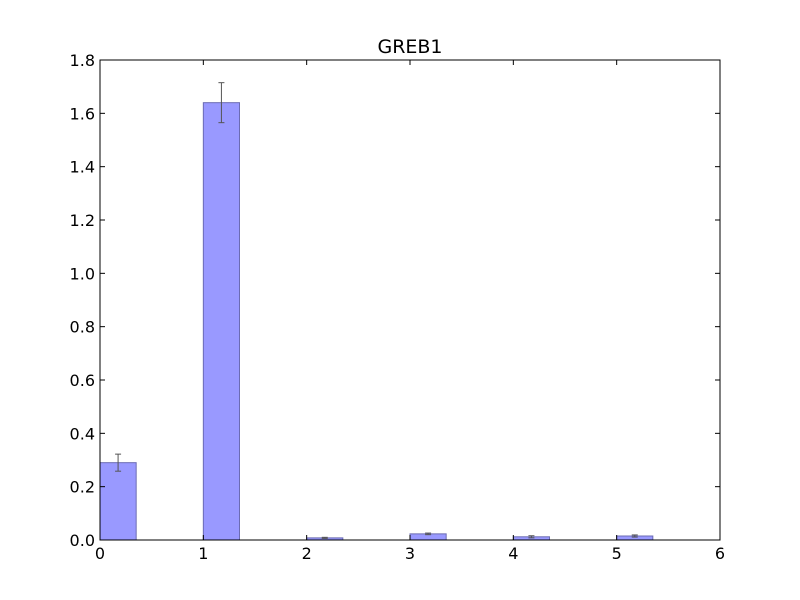 This screenshot has height=600, width=800. I want to click on x-tick-label: 6, so click(720, 553).